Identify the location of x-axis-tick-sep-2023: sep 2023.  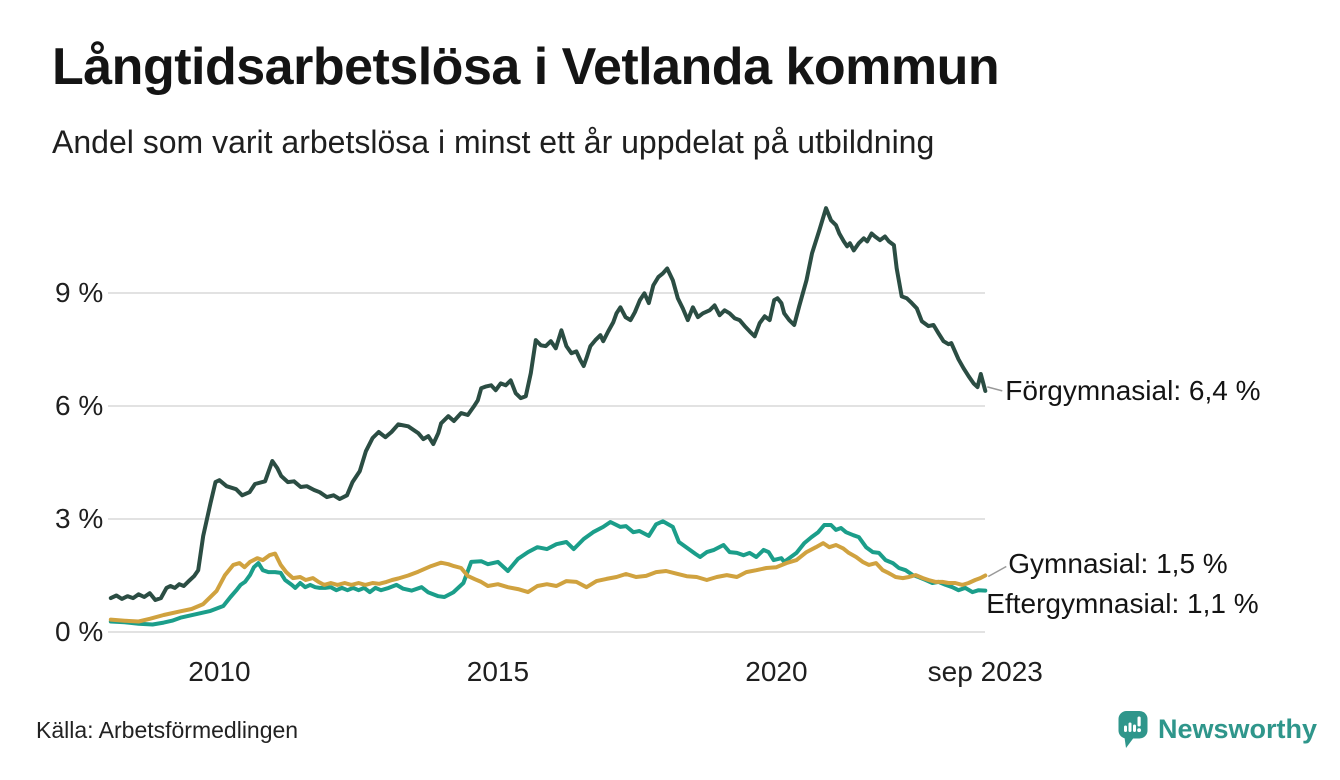
(985, 671).